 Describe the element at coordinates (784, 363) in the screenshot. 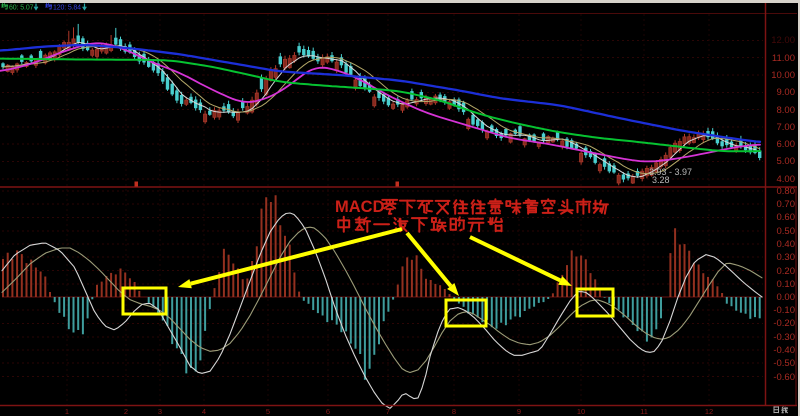

I see `svg-text: -0.50` at that location.